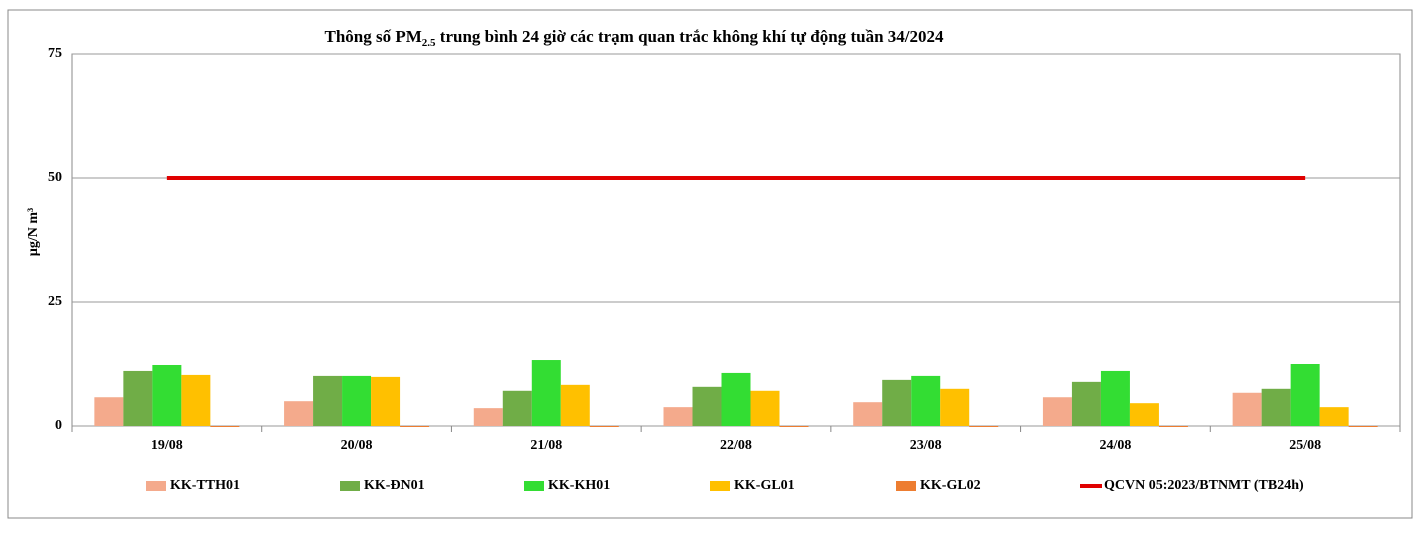  What do you see at coordinates (546, 445) in the screenshot?
I see `x-tick-label: 21/08` at bounding box center [546, 445].